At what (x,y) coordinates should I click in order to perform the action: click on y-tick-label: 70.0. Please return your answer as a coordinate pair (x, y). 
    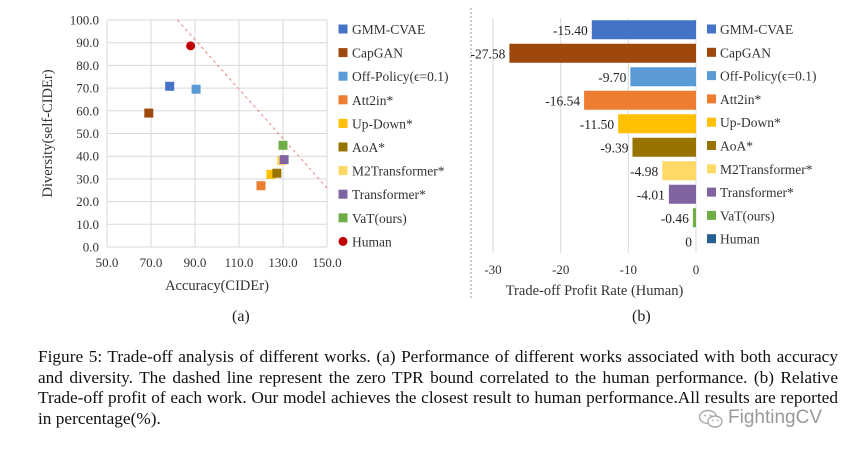
    Looking at the image, I should click on (87, 88).